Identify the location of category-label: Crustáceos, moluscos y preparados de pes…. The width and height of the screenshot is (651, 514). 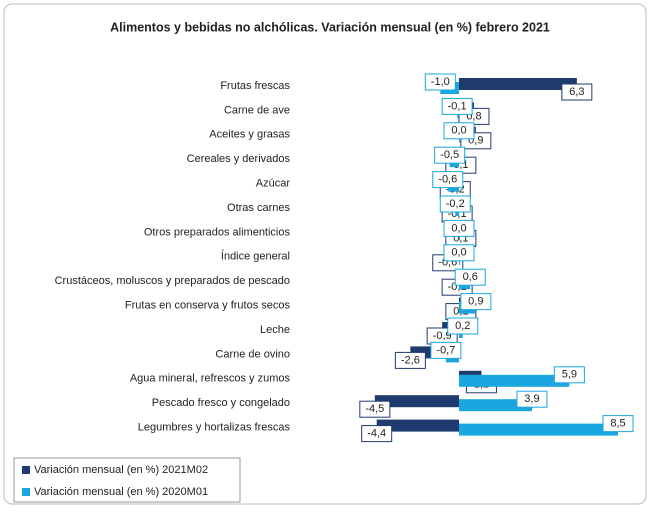
(172, 281).